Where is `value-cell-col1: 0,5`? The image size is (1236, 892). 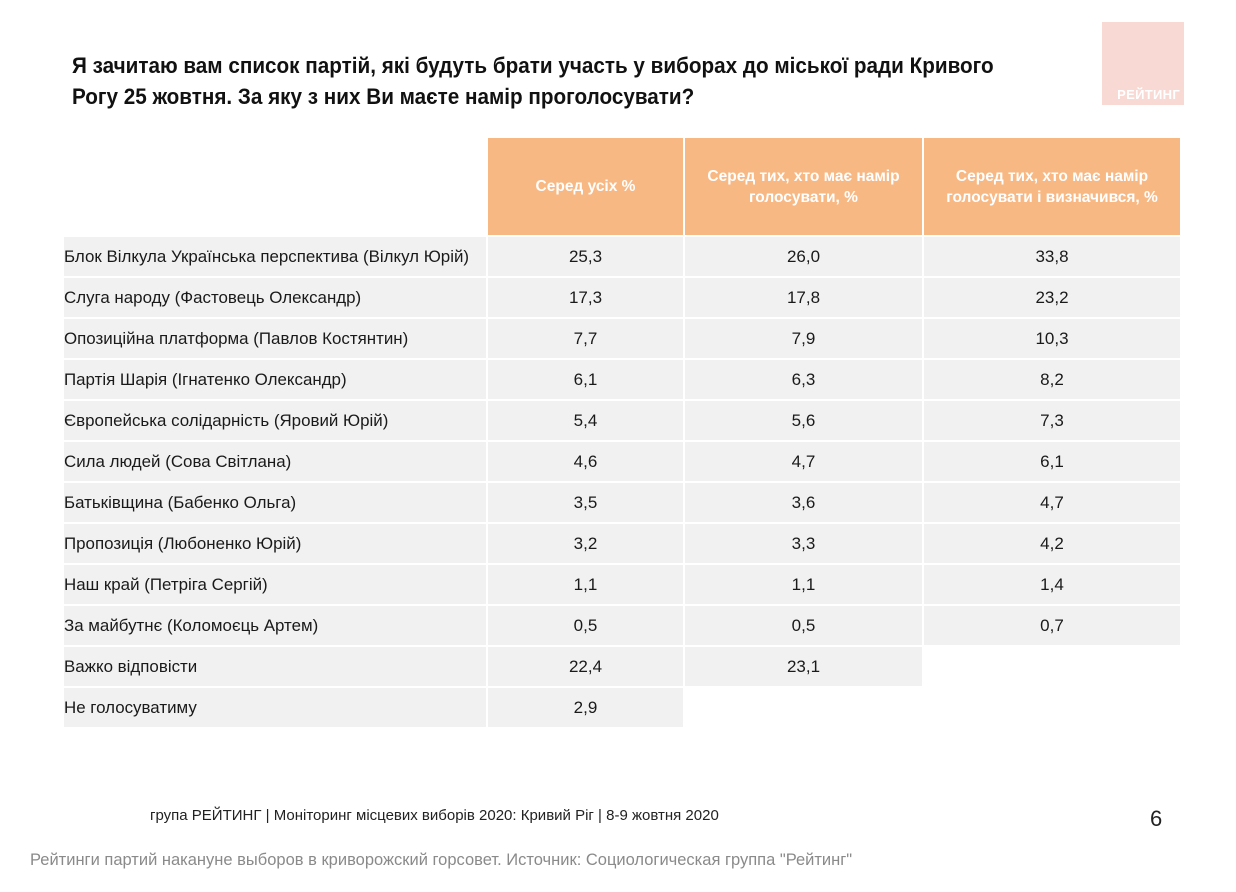 value-cell-col1: 0,5 is located at coordinates (585, 625).